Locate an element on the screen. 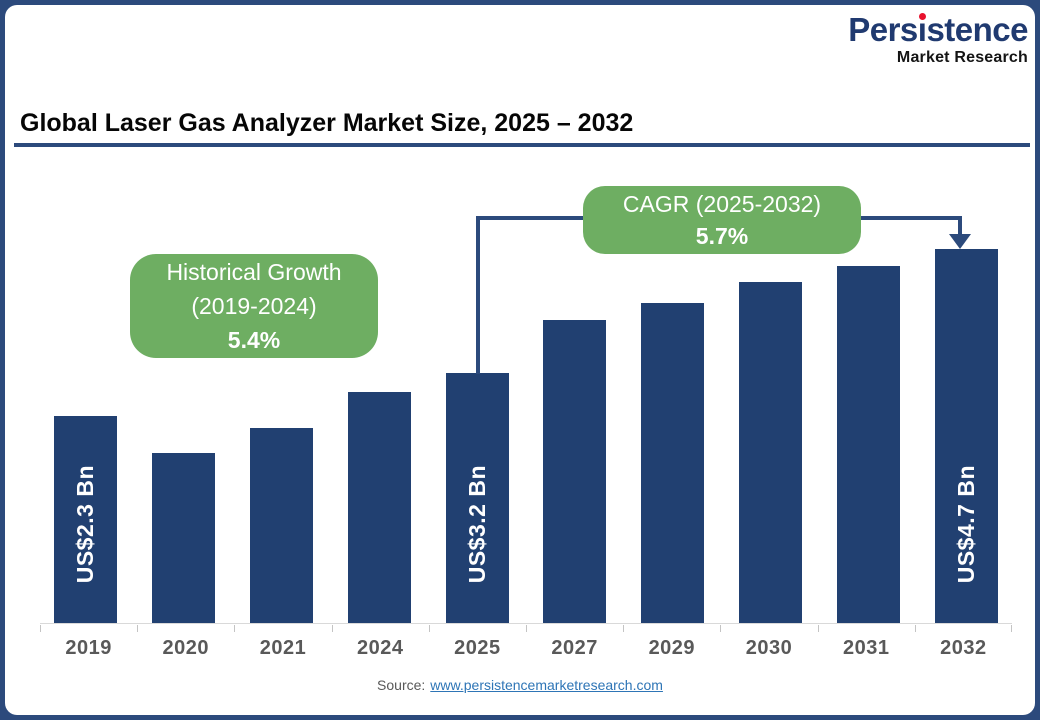 The width and height of the screenshot is (1040, 720). cagr-value: 5.7% is located at coordinates (722, 236).